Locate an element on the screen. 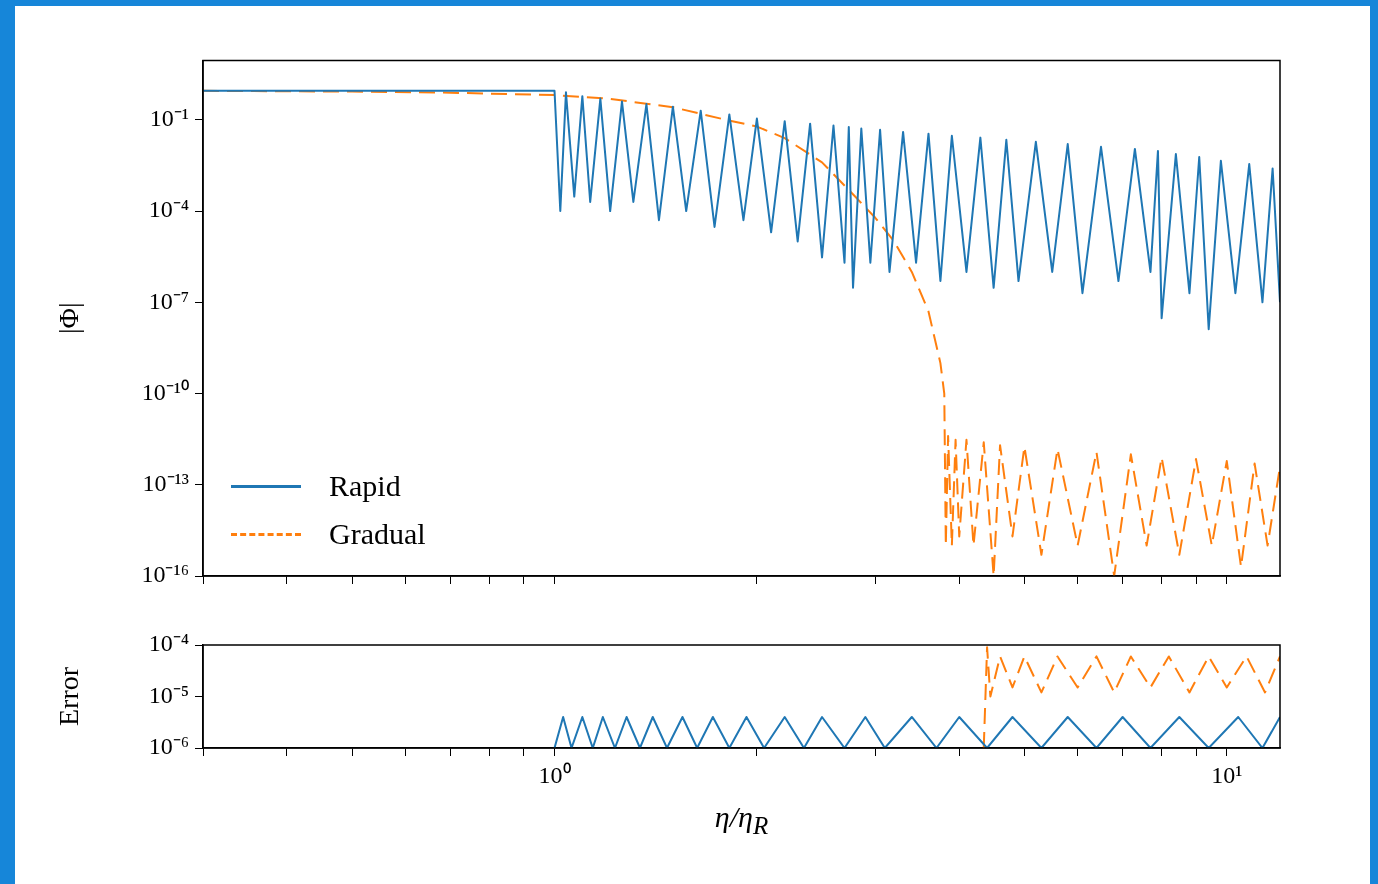  y-tick-label: 10⁻⁶ is located at coordinates (168, 746).